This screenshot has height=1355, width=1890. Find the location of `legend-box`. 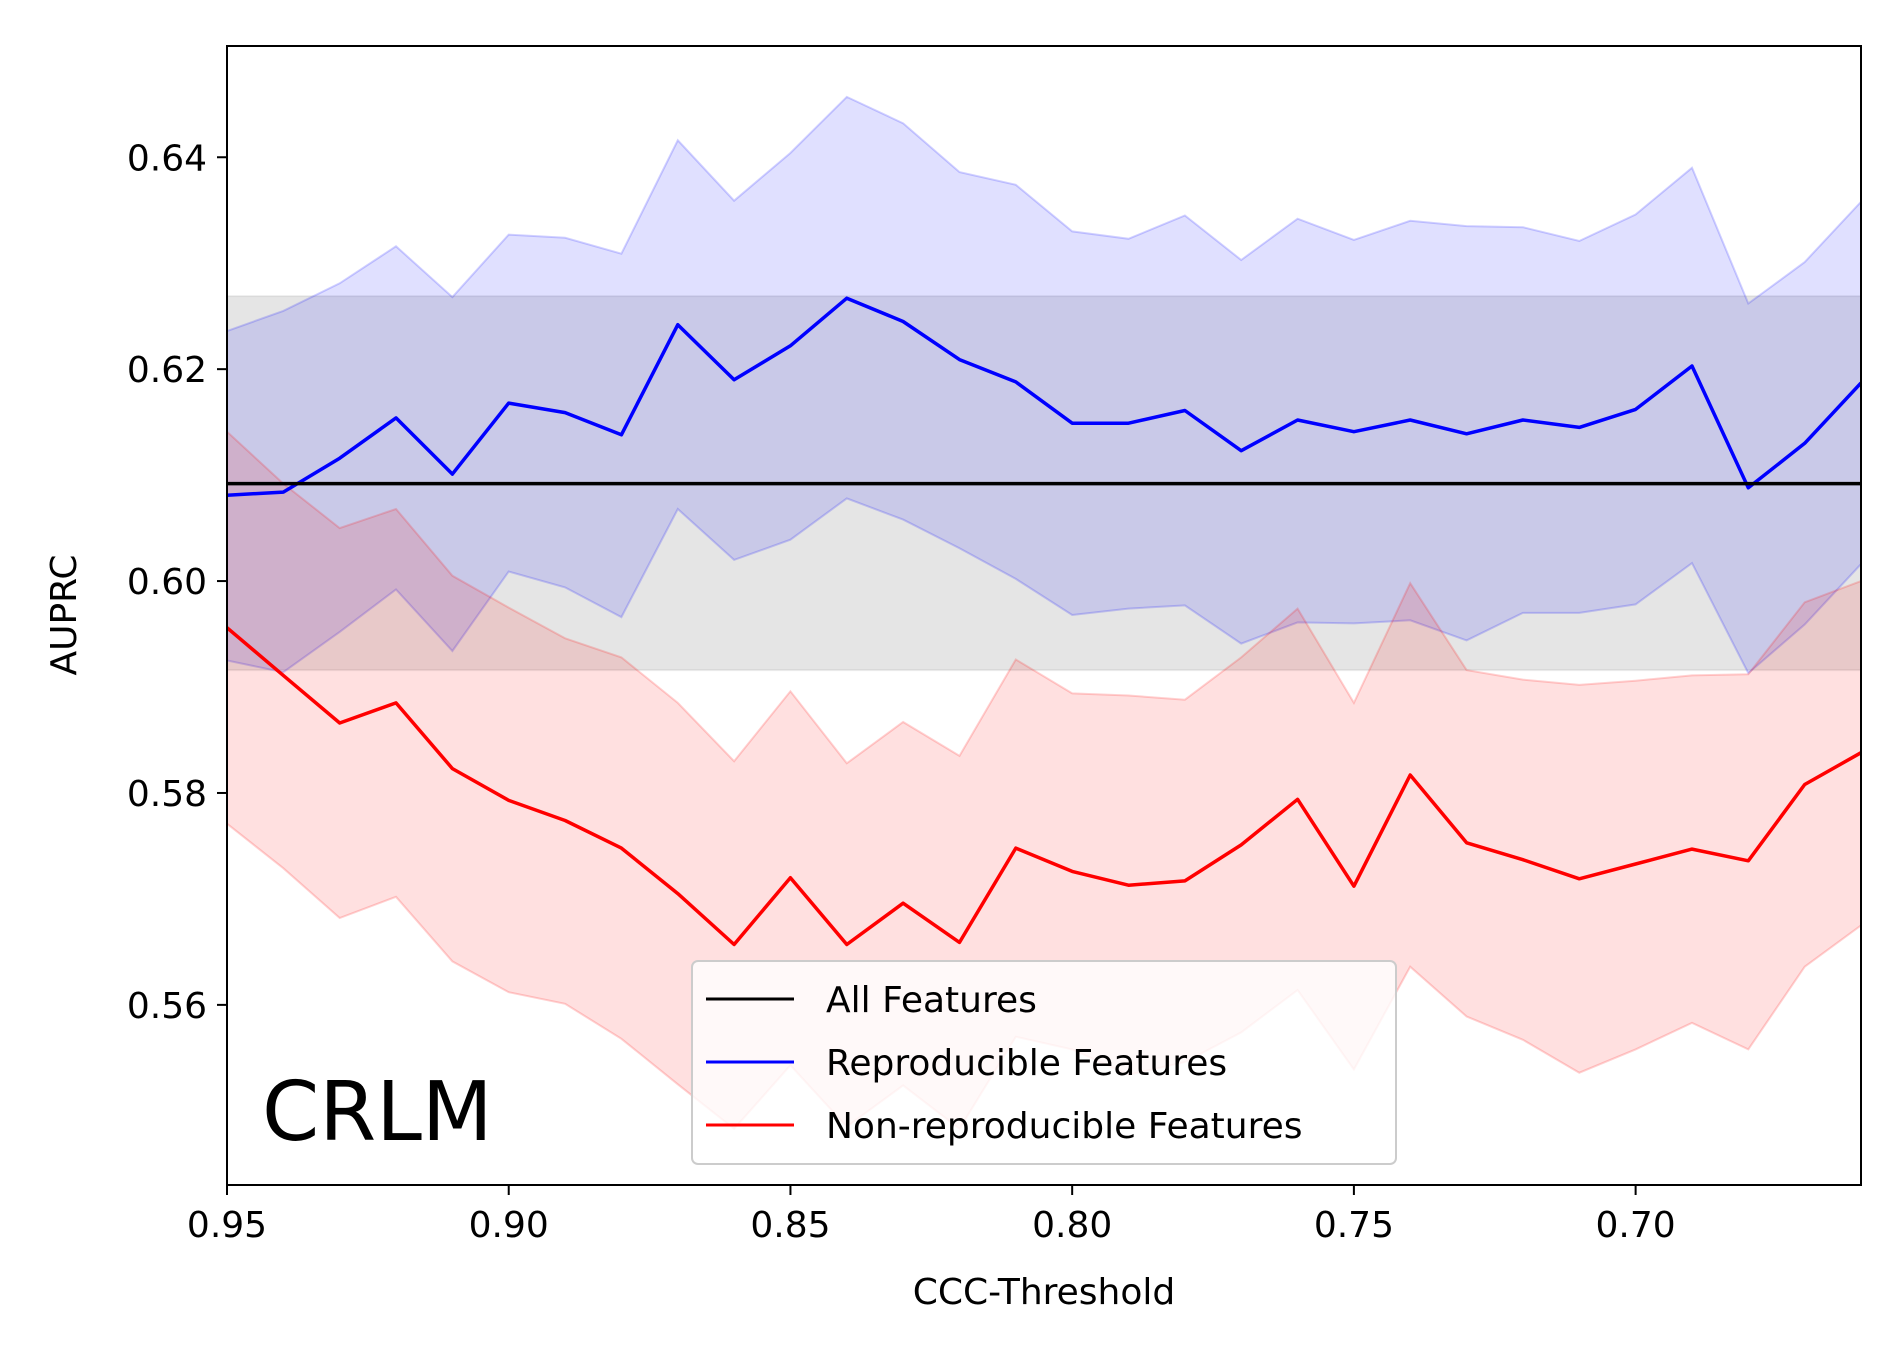

legend-box is located at coordinates (1044, 1062).